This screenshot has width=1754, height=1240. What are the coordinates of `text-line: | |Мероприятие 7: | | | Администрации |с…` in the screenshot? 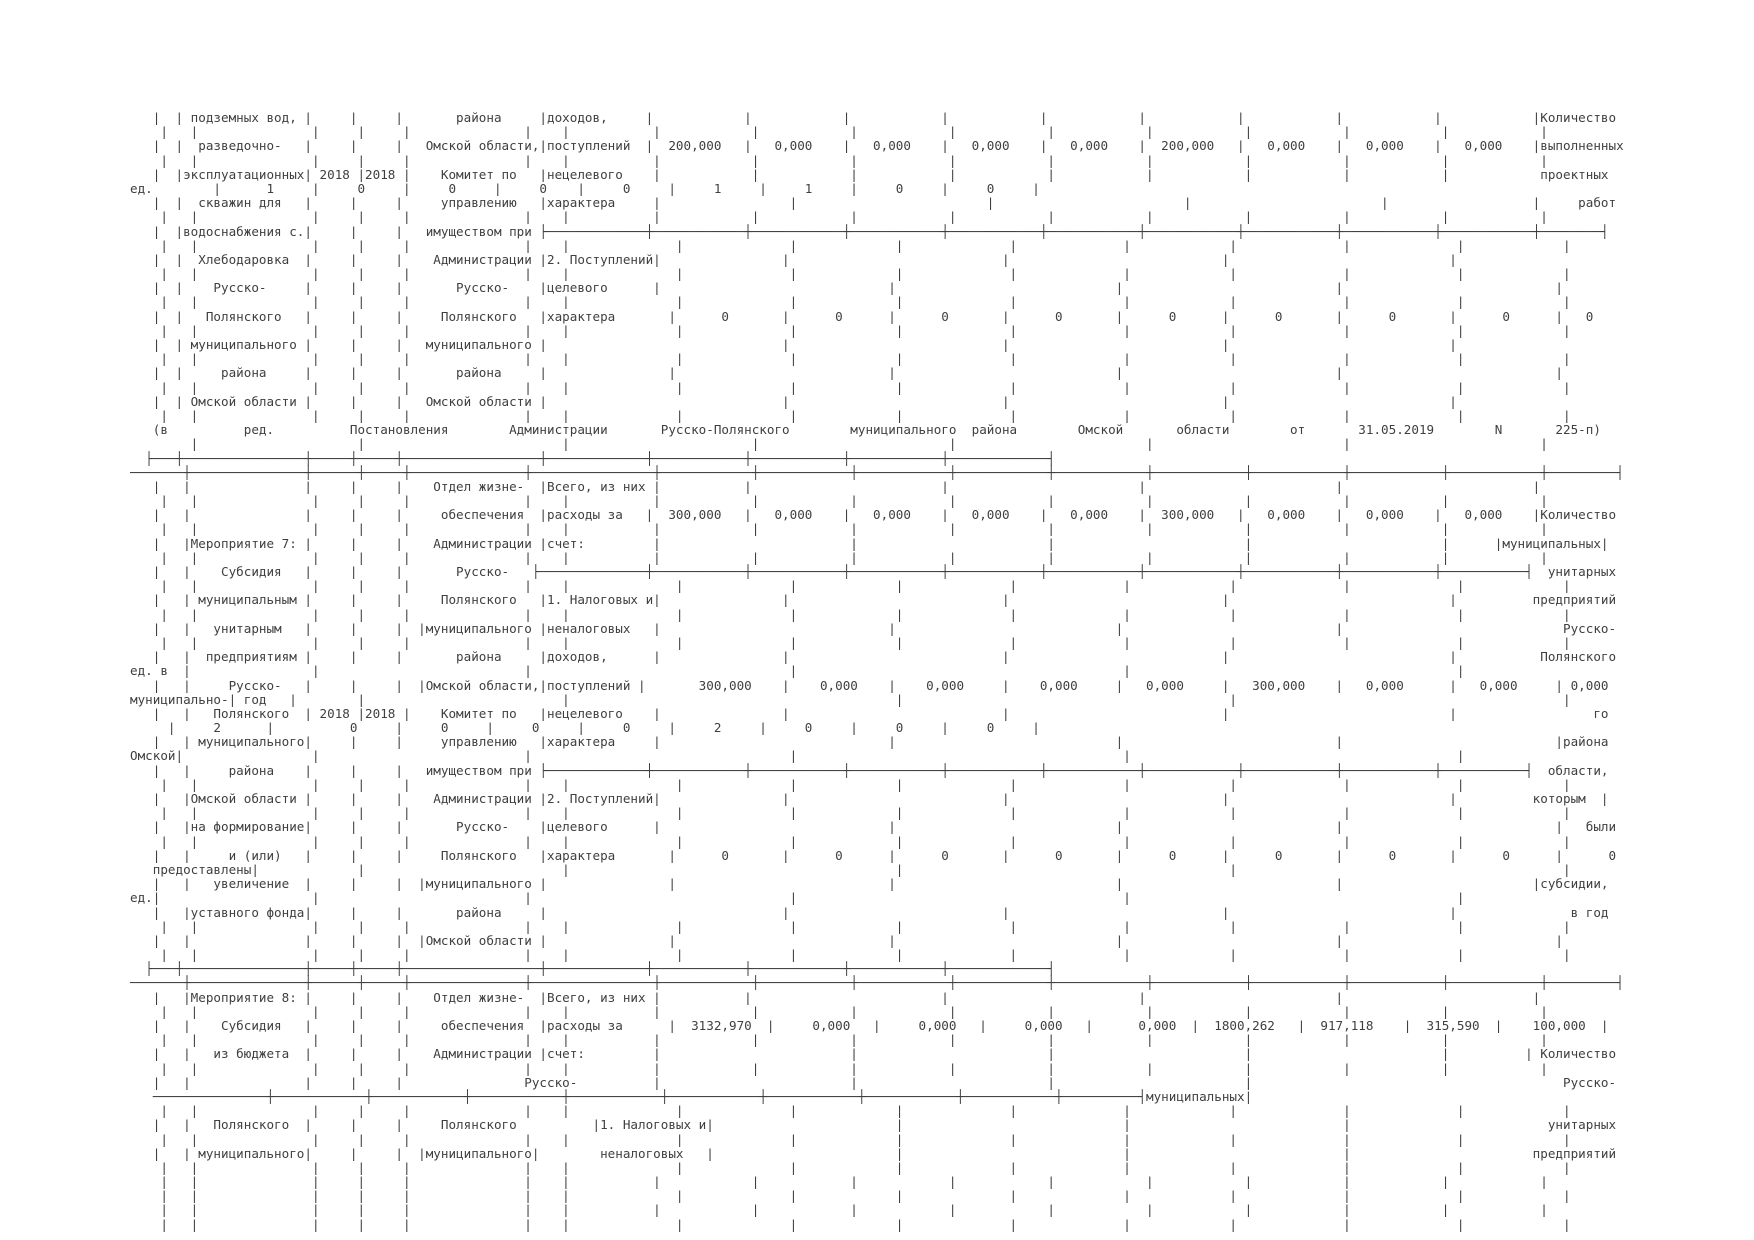 It's located at (869, 543).